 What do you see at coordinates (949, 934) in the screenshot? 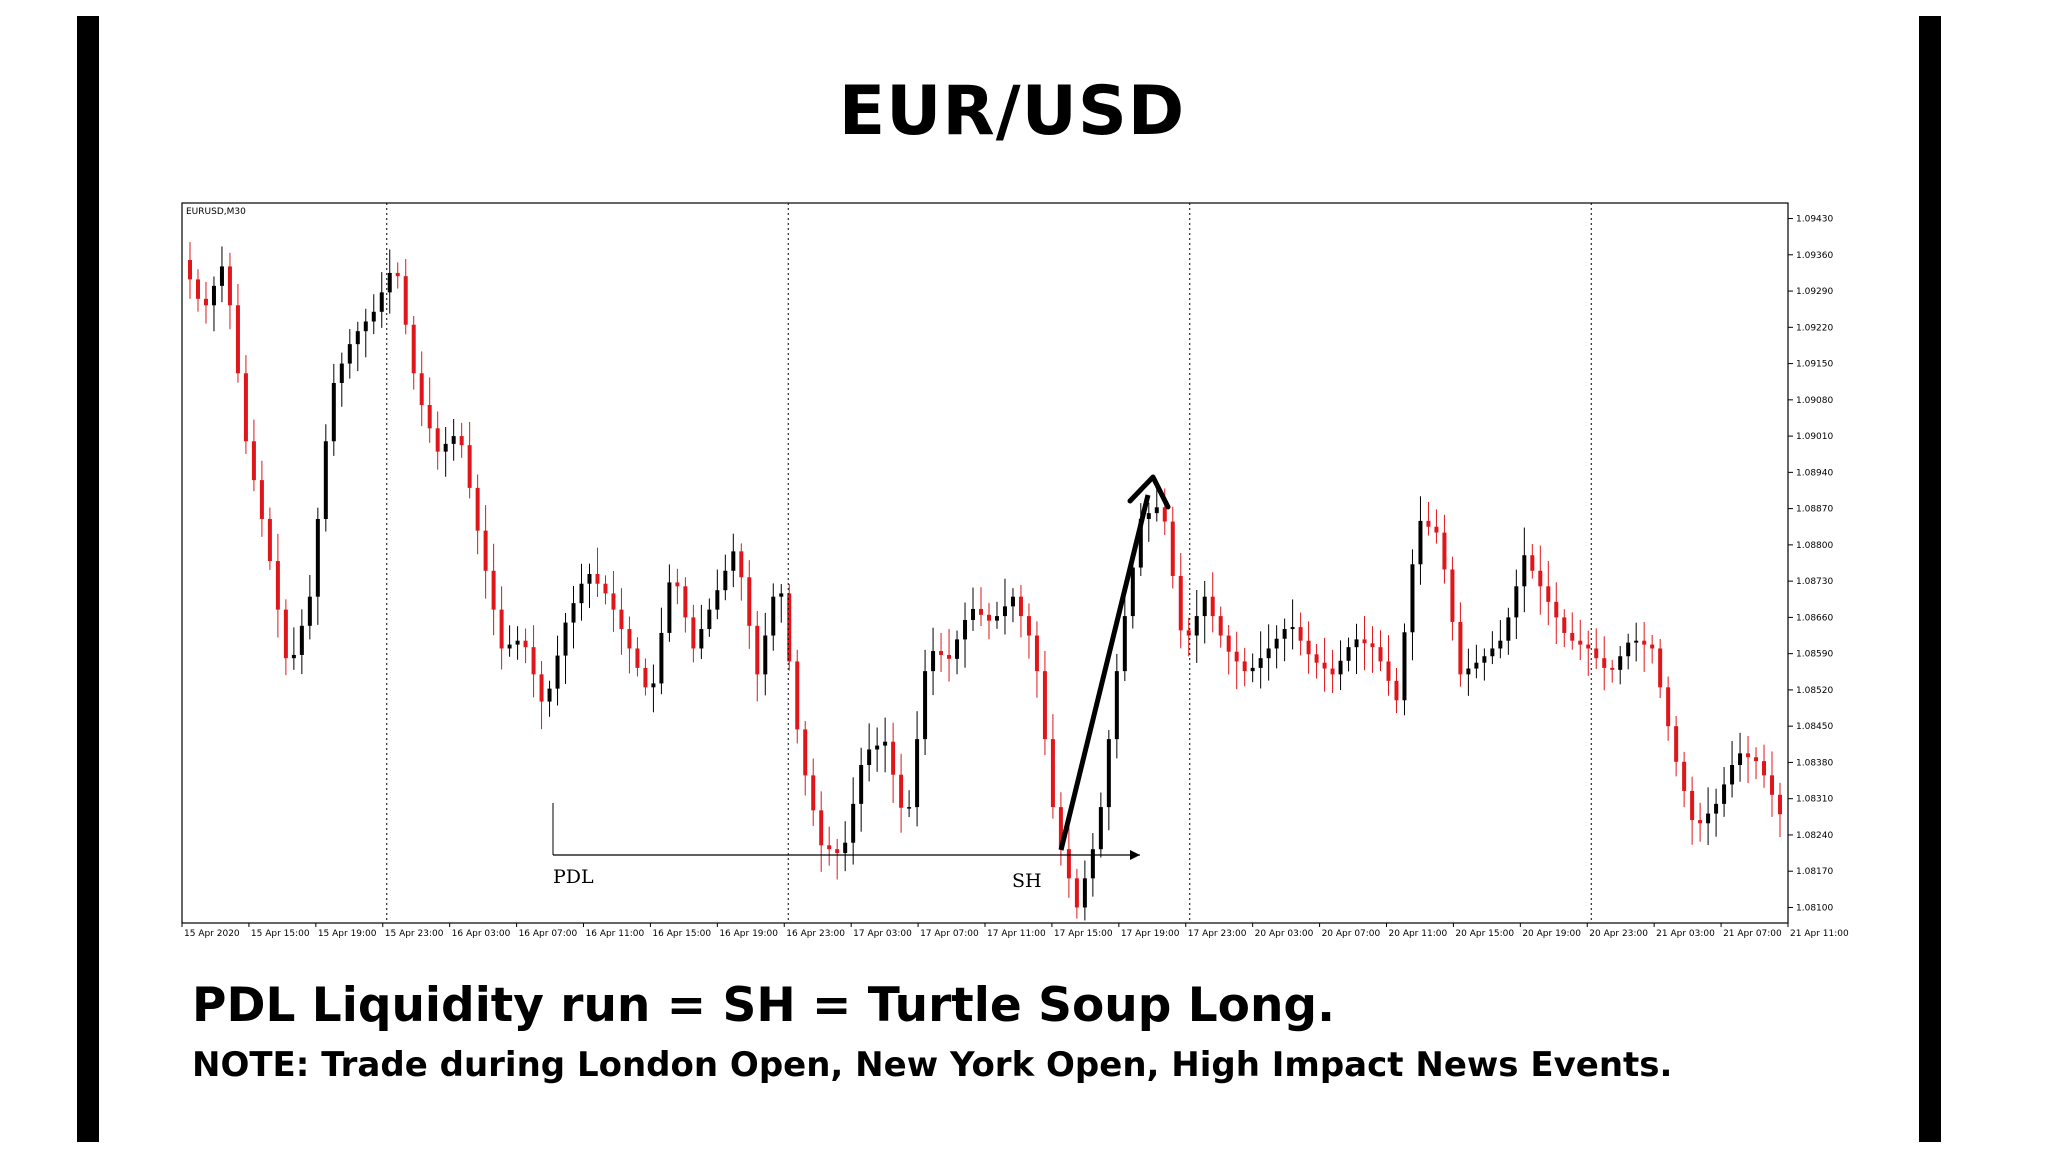
I see `x-tick-label-11: 17 Apr 07:00` at bounding box center [949, 934].